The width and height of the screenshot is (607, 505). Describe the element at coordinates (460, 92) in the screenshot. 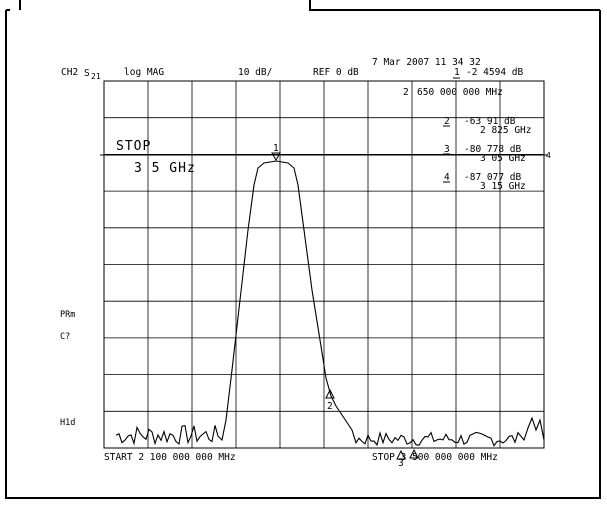

I see `active-marker-freq: 650 000 000 MHz` at that location.